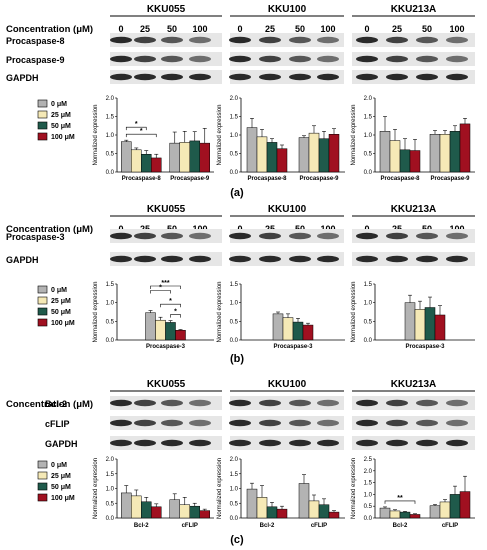 Image resolution: width=487 pixels, height=550 pixels. I want to click on legend-label: 100 μM, so click(63, 137).